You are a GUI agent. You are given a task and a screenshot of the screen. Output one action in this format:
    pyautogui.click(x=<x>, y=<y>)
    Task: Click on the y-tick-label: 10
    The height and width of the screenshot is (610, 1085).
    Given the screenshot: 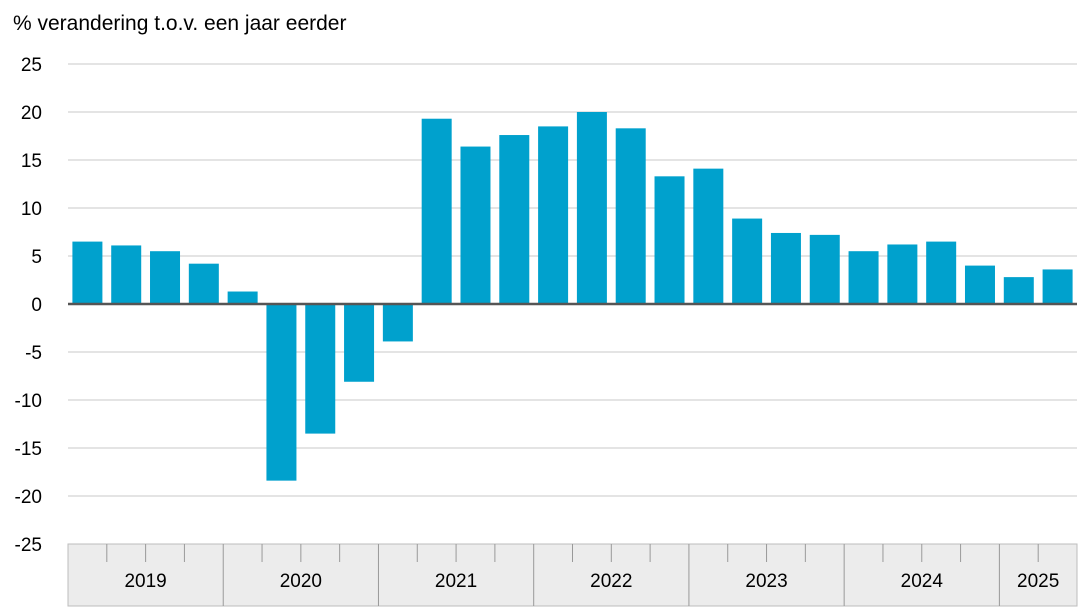 What is the action you would take?
    pyautogui.click(x=31, y=209)
    